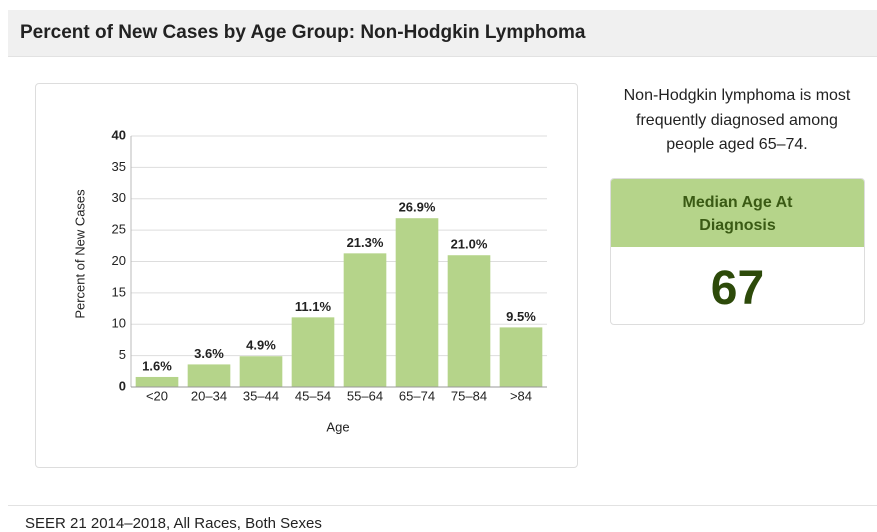  Describe the element at coordinates (119, 260) in the screenshot. I see `y-tick-label: 20` at that location.